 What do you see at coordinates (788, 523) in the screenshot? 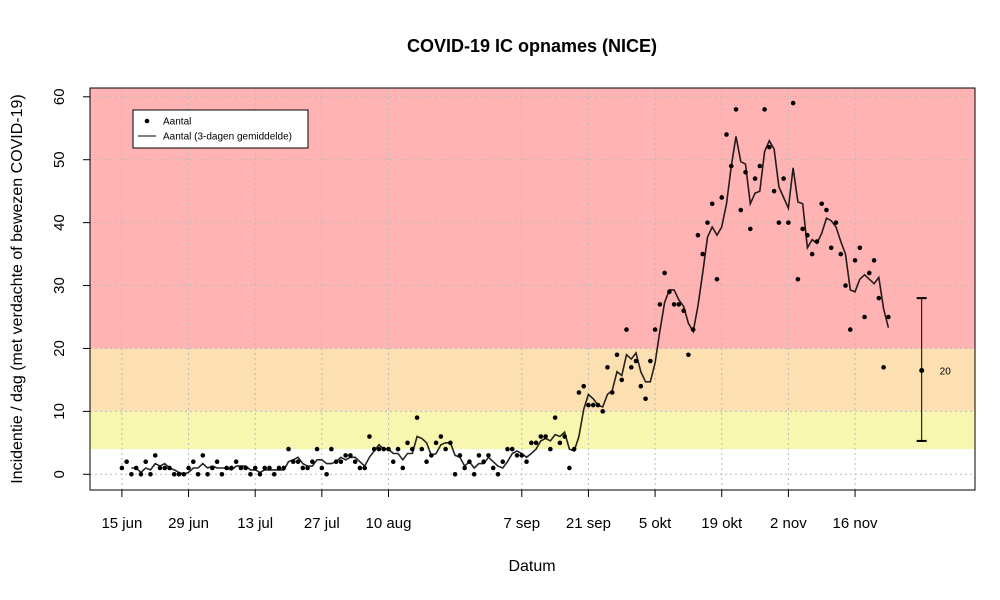
I see `x-tick-label: 2 nov` at bounding box center [788, 523].